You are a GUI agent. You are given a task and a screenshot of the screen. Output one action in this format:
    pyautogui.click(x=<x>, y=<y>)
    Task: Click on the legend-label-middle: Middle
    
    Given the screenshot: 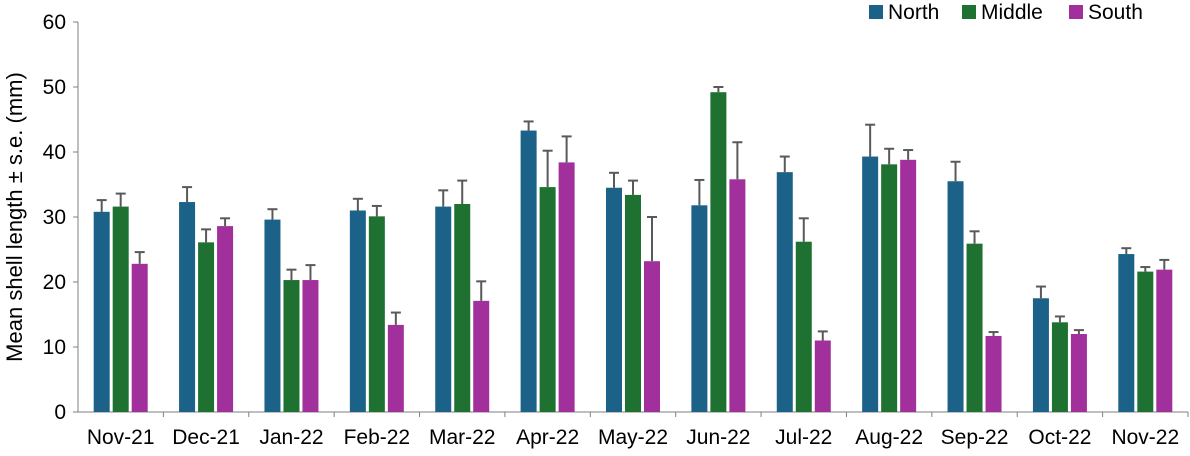 What is the action you would take?
    pyautogui.click(x=1012, y=12)
    